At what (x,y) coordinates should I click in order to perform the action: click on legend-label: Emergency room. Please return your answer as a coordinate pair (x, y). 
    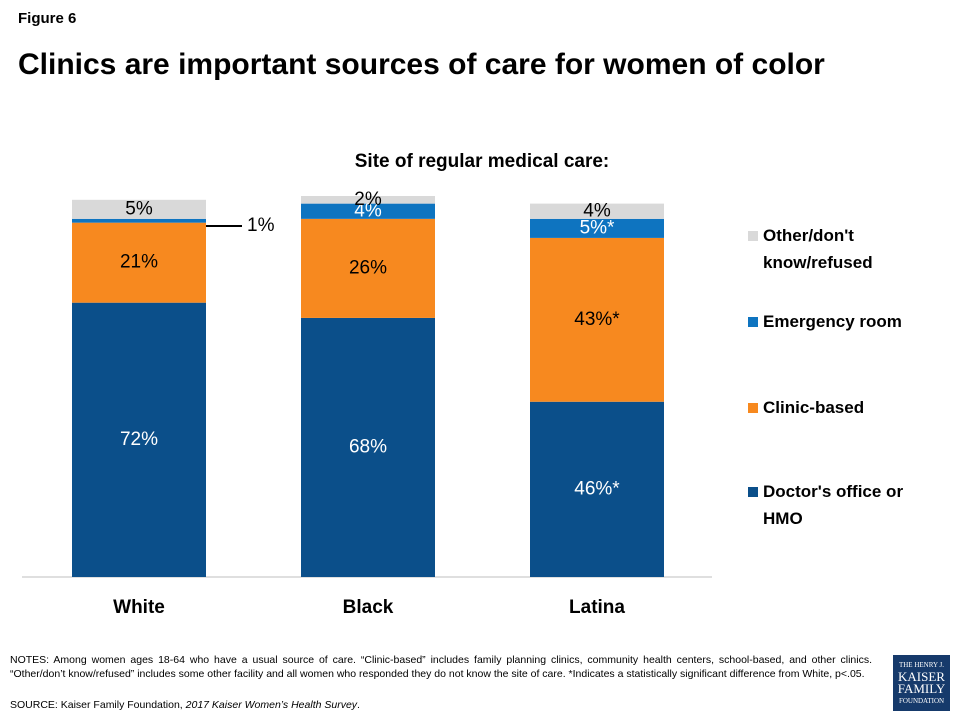
    Looking at the image, I should click on (832, 321).